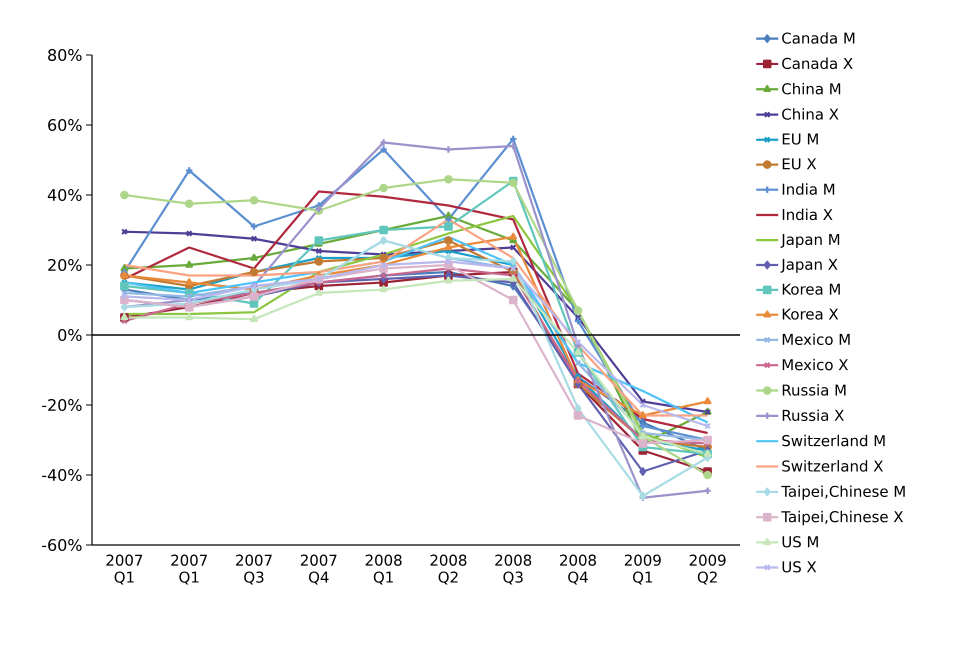  What do you see at coordinates (816, 339) in the screenshot?
I see `legend-label: Mexico M` at bounding box center [816, 339].